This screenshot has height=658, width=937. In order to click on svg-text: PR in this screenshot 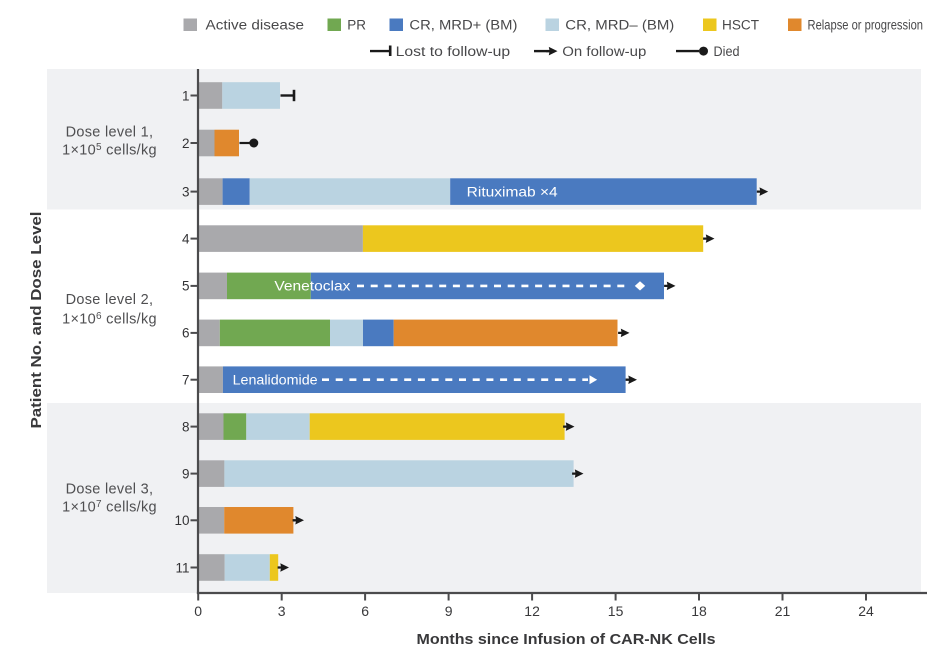, I will do `click(356, 25)`.